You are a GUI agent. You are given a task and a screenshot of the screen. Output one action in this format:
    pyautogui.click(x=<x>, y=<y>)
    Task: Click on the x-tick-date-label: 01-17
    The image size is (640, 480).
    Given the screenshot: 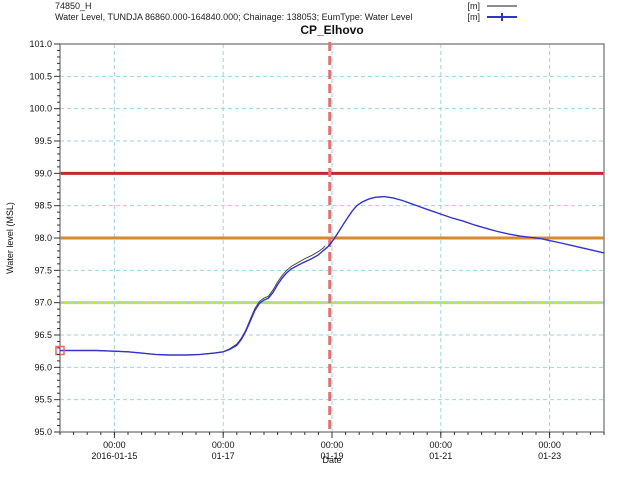 What is the action you would take?
    pyautogui.click(x=223, y=456)
    